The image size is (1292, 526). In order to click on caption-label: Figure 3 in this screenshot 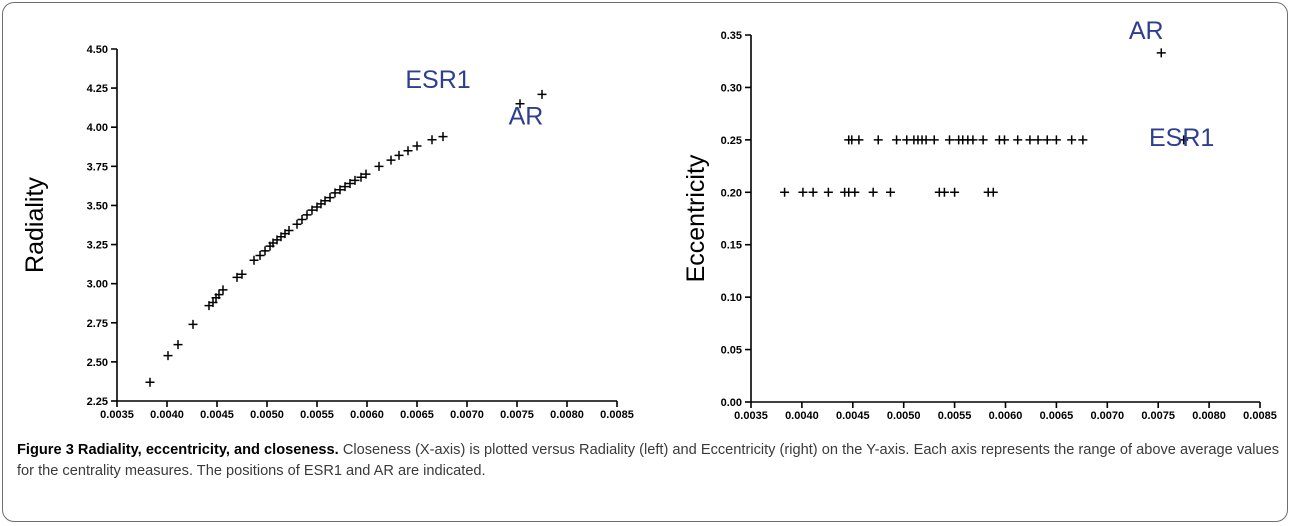, I will do `click(45, 450)`.